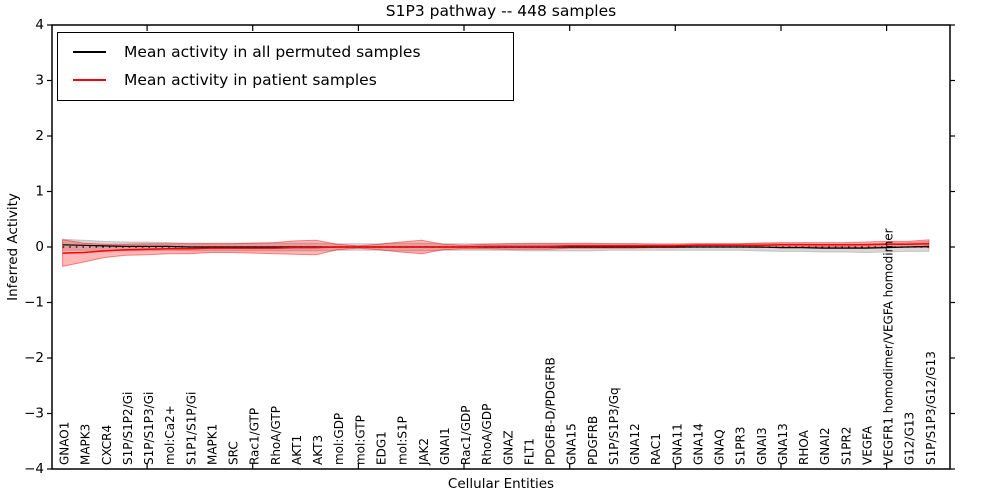 This screenshot has width=1000, height=500. What do you see at coordinates (107, 445) in the screenshot?
I see `x-category-label: CXCR4` at bounding box center [107, 445].